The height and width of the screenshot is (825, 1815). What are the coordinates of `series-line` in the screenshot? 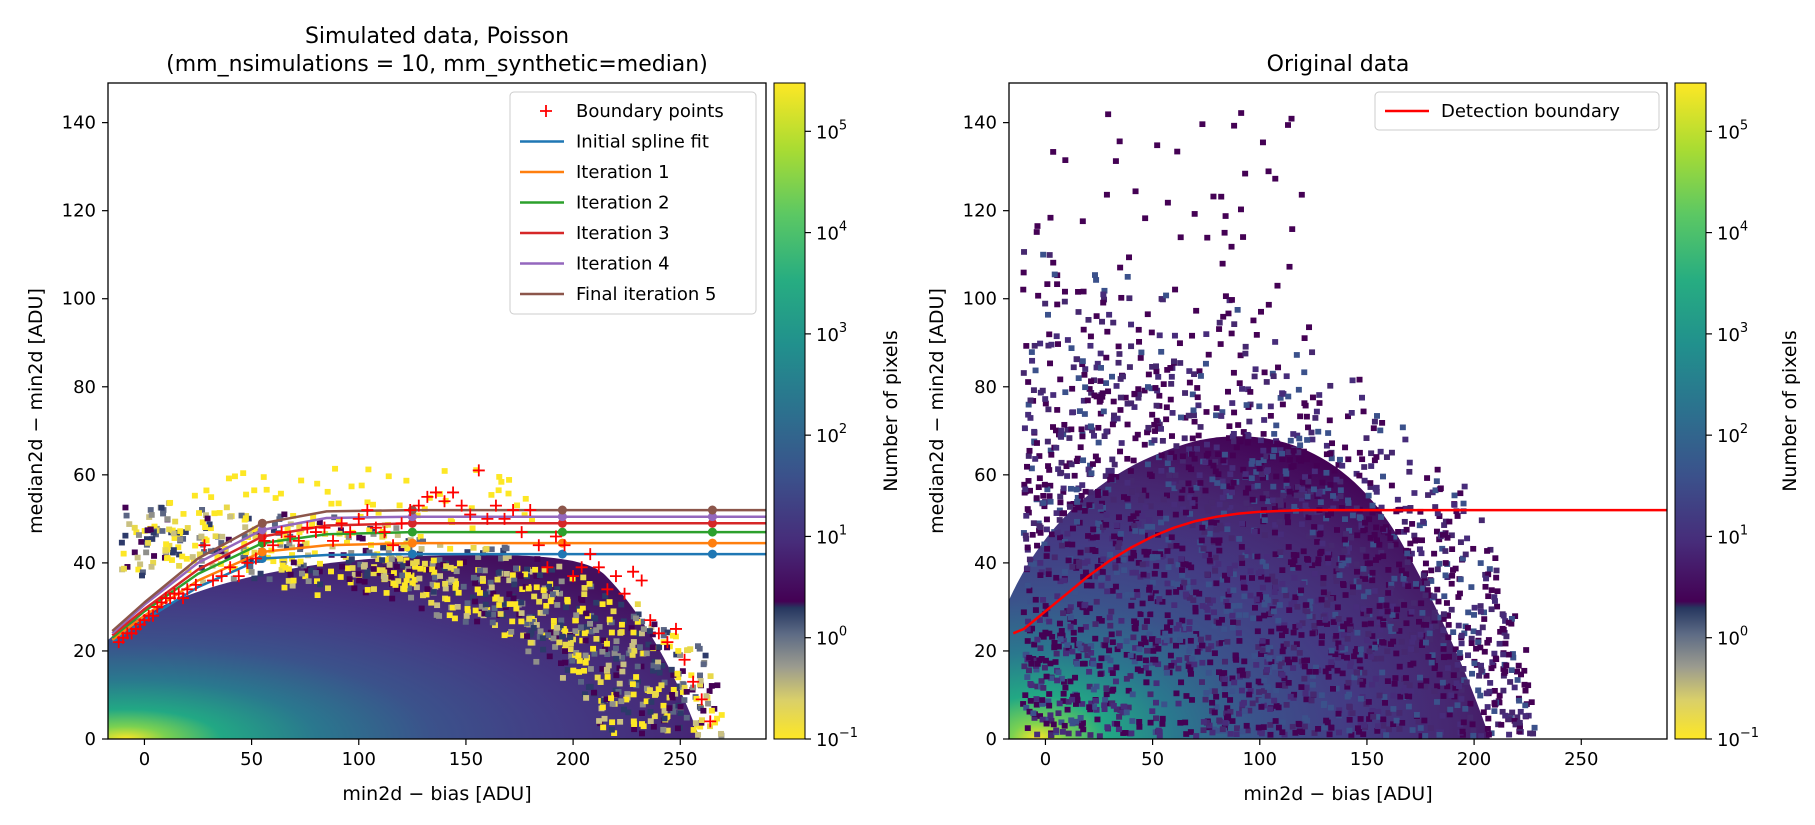 It's located at (438, 570).